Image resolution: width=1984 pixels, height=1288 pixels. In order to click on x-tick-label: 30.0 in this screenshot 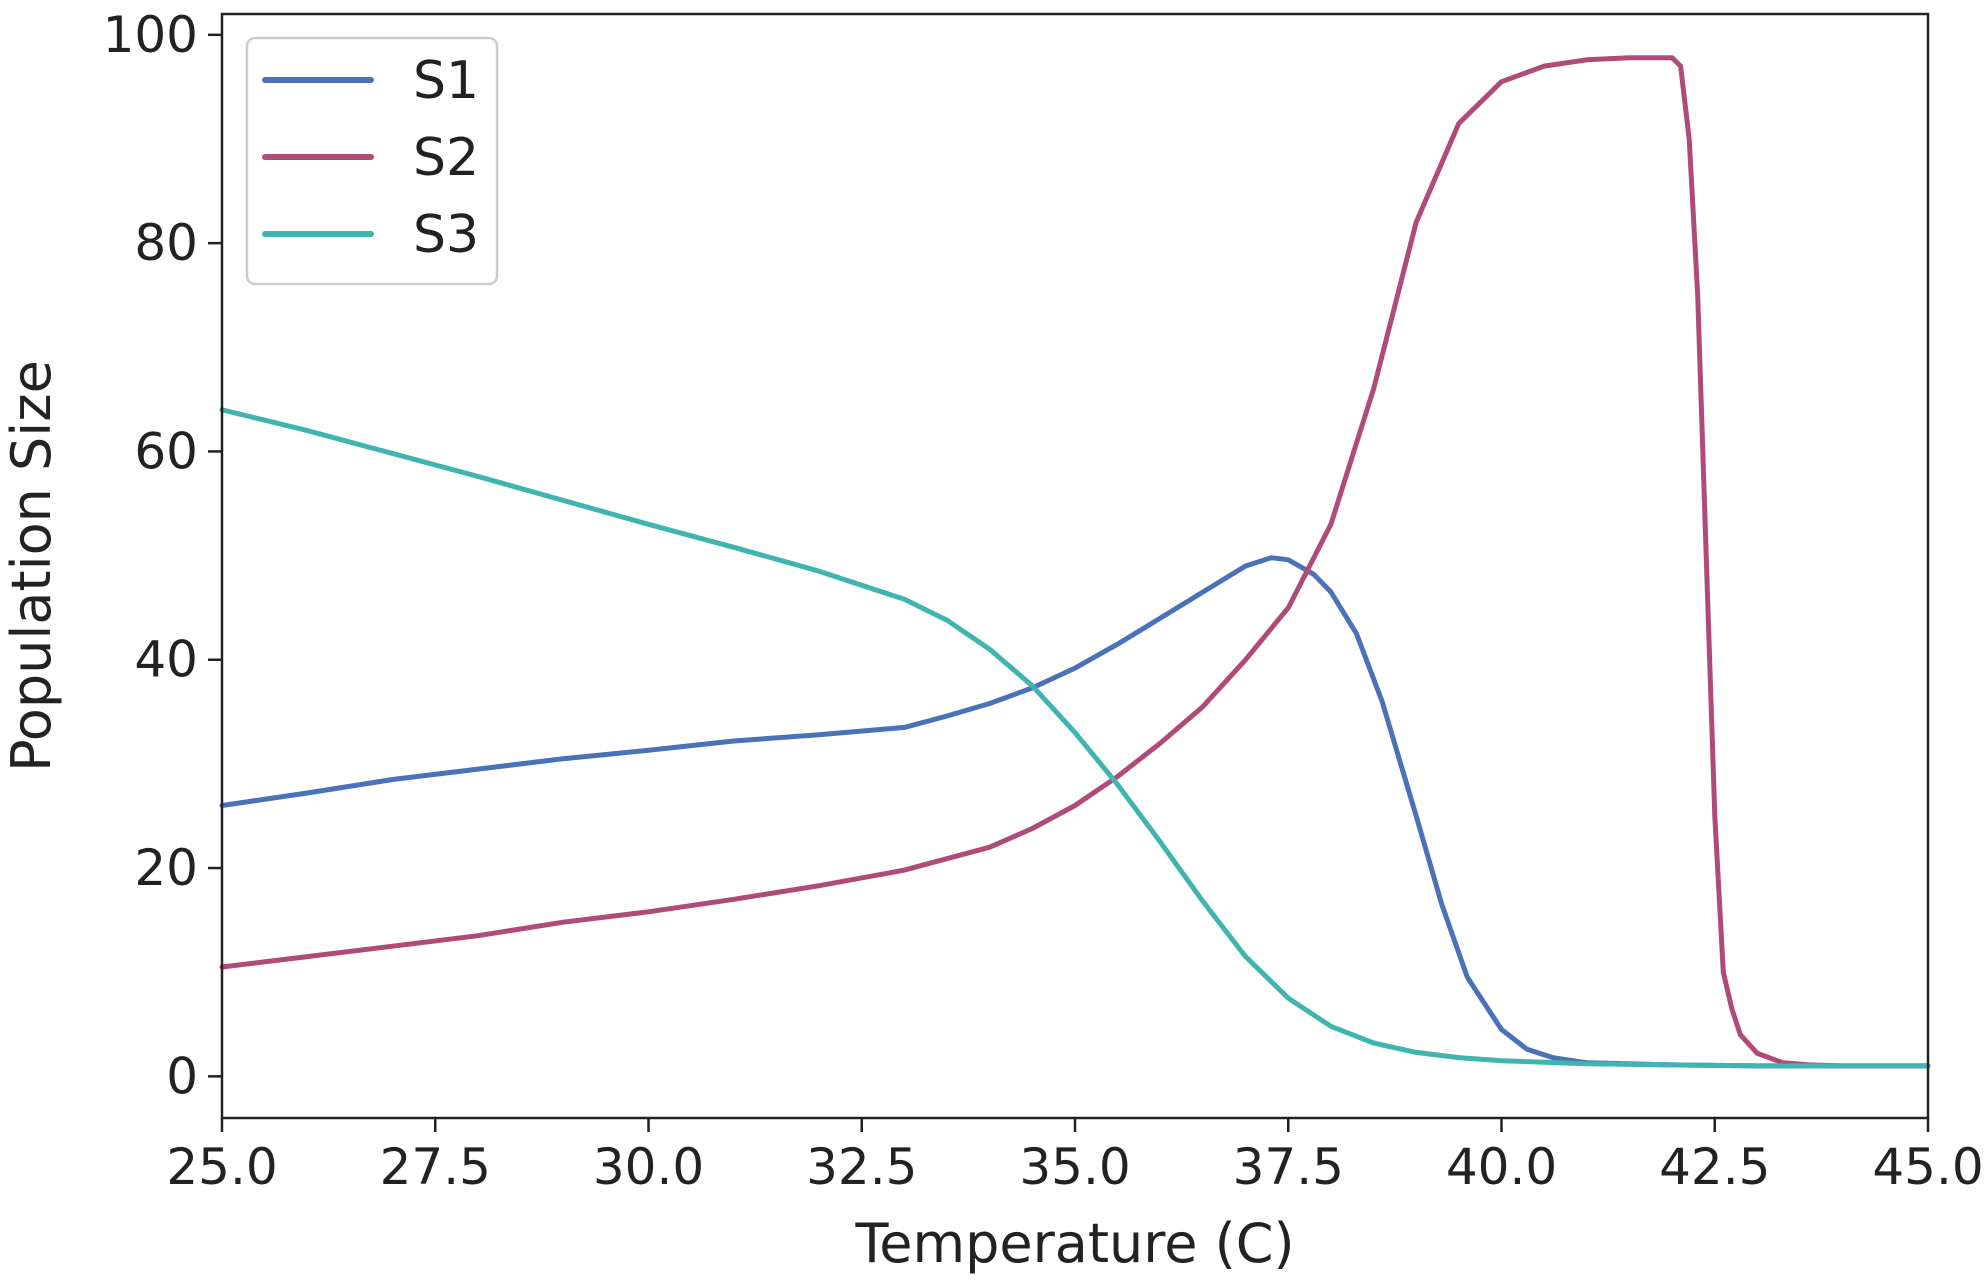, I will do `click(648, 1167)`.